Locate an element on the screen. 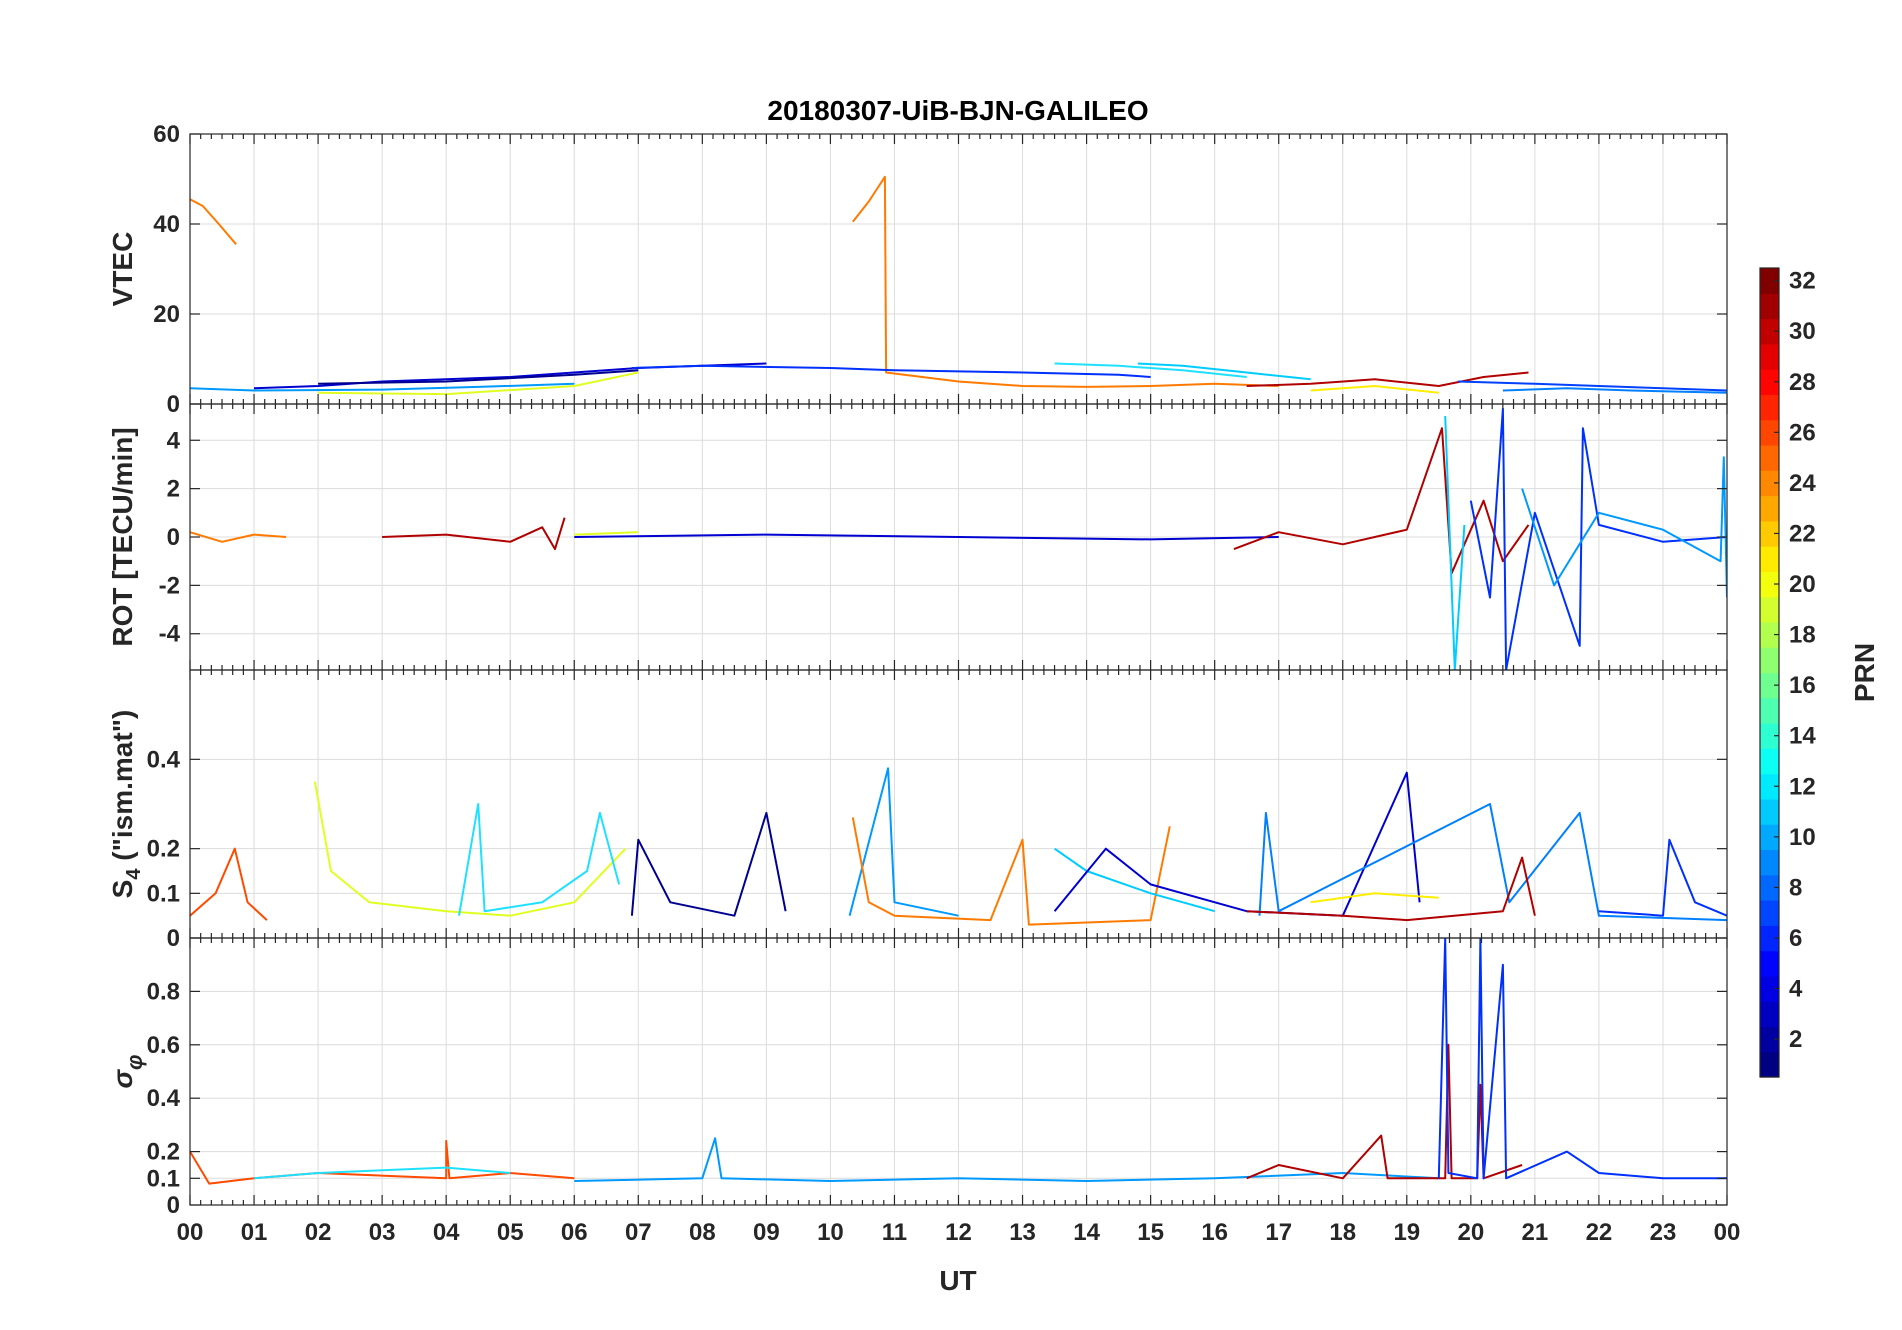 The width and height of the screenshot is (1902, 1330). colorbar-tick-label: 12 is located at coordinates (1802, 786).